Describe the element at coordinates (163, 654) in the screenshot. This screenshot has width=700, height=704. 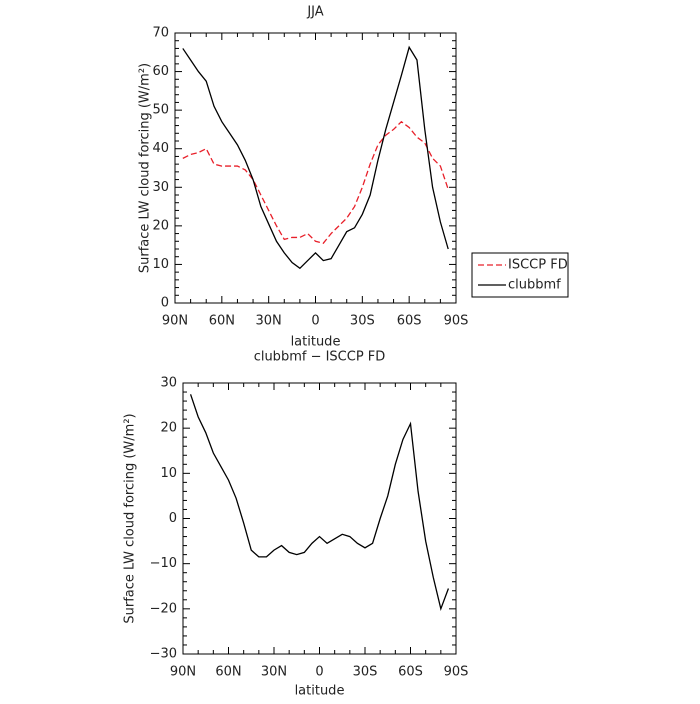
I see `y-tick-label: −30` at that location.